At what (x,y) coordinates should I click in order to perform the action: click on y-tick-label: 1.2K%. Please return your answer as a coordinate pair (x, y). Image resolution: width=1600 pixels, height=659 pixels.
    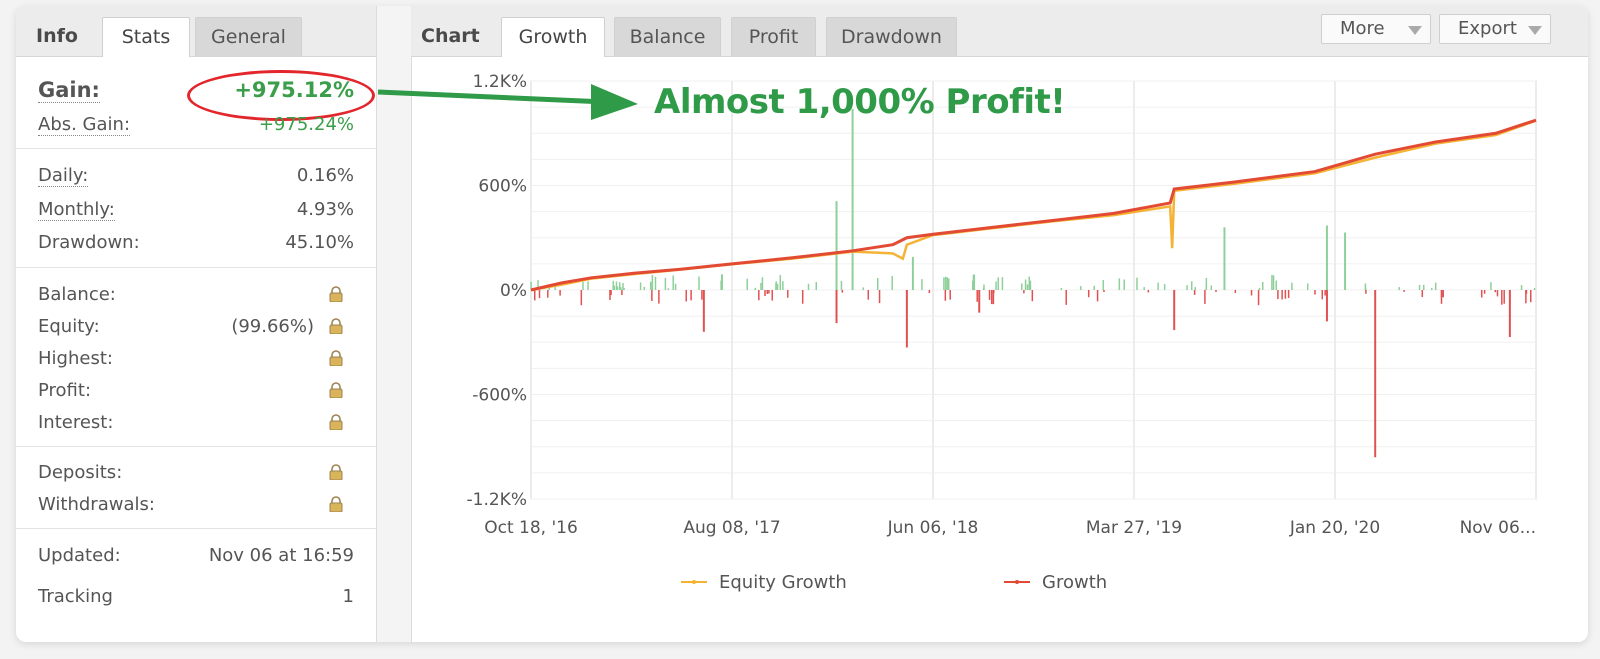
    Looking at the image, I should click on (500, 82).